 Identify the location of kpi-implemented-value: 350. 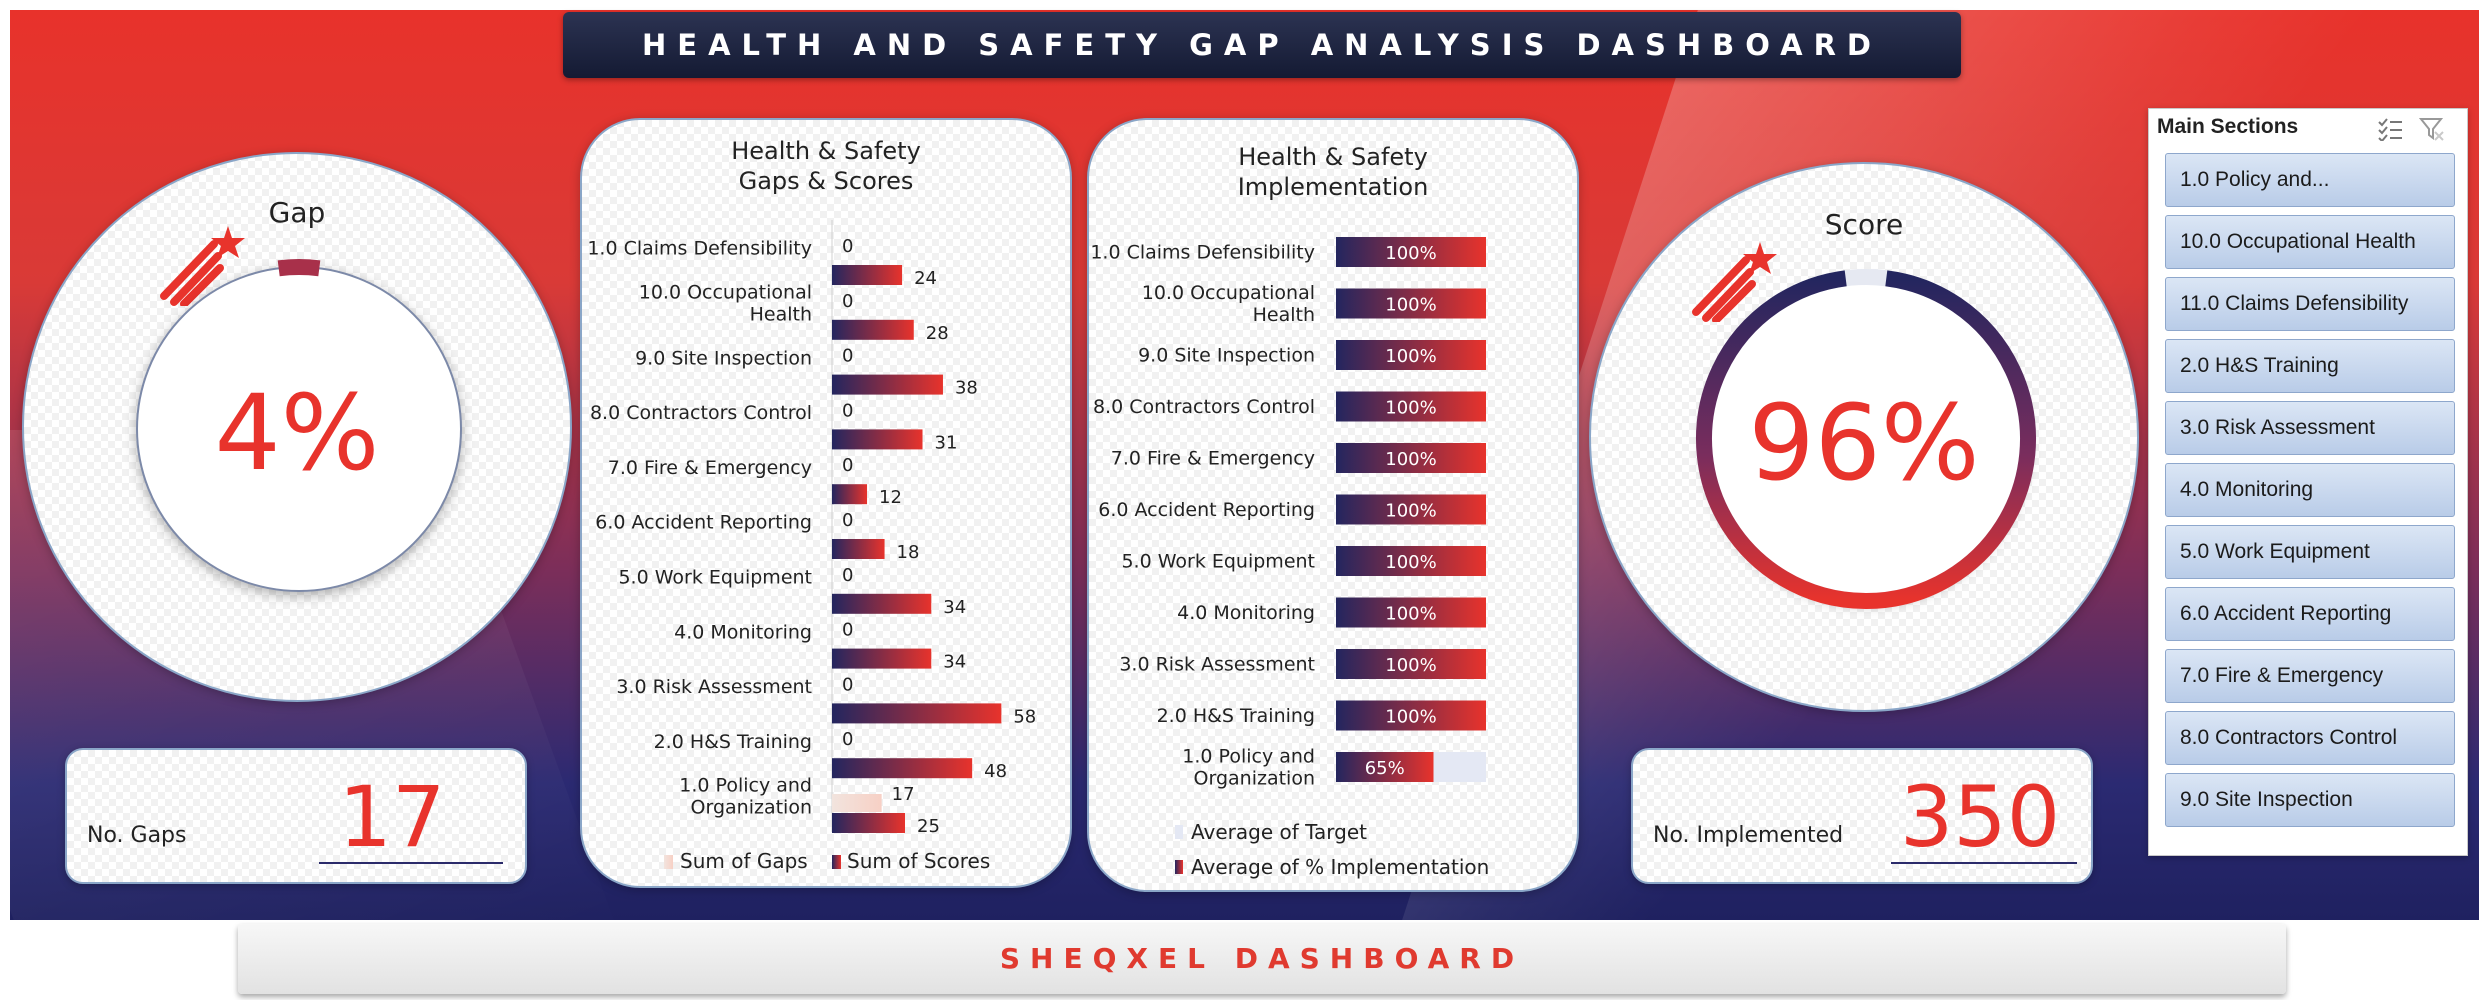
(1980, 817).